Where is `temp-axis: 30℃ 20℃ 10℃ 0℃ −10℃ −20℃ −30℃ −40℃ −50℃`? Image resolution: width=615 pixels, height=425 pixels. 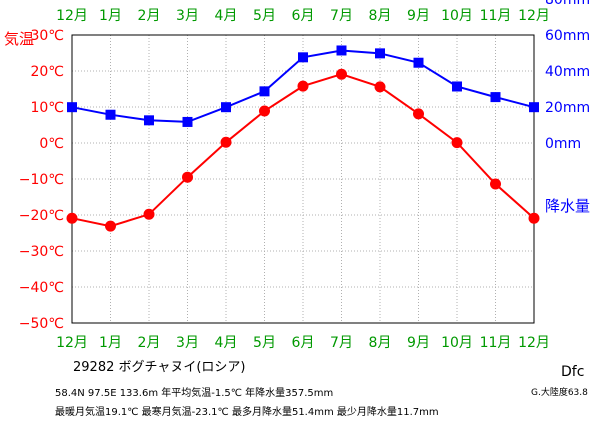 temp-axis: 30℃ 20℃ 10℃ 0℃ −10℃ −20℃ −30℃ −40℃ −50℃ is located at coordinates (41, 180).